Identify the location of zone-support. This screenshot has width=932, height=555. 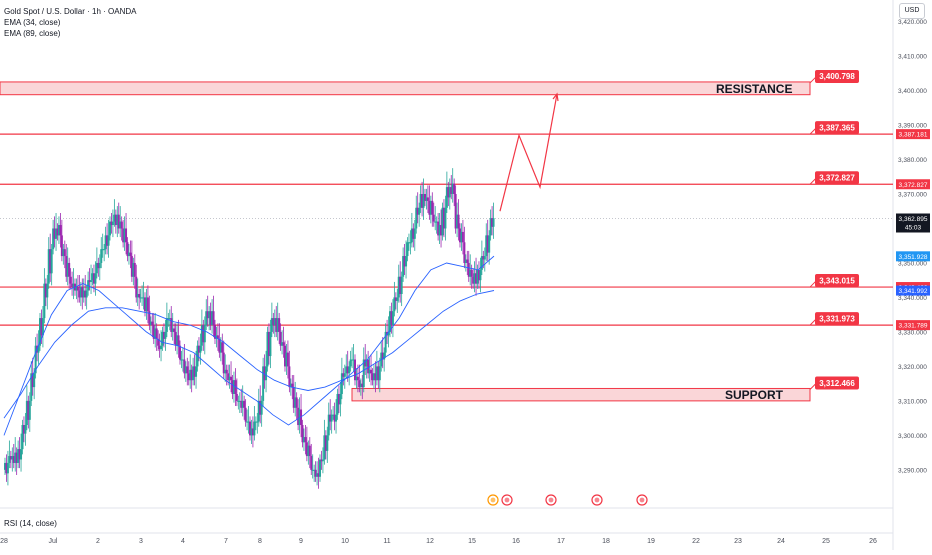
(581, 394).